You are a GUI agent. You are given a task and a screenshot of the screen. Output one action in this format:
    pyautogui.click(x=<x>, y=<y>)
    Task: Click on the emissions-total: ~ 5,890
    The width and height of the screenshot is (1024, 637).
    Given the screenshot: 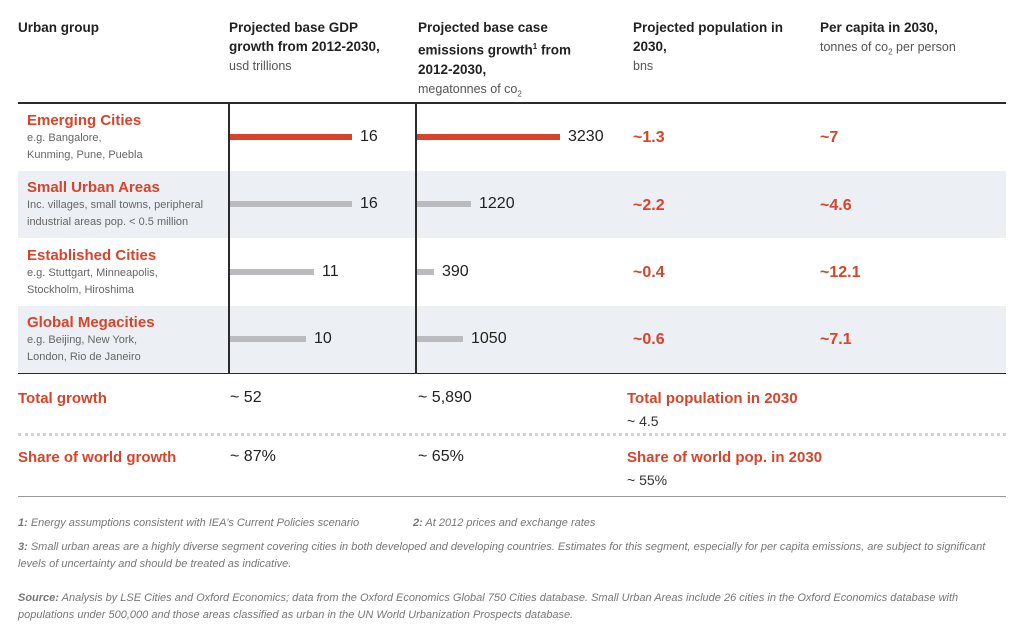 What is the action you would take?
    pyautogui.click(x=445, y=397)
    